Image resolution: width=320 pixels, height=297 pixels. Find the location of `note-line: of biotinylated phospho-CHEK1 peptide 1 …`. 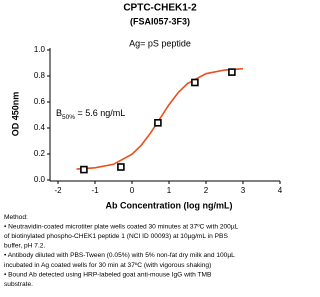

note-line: of biotinylated phospho-CHEK1 peptide 1 … is located at coordinates (116, 236).